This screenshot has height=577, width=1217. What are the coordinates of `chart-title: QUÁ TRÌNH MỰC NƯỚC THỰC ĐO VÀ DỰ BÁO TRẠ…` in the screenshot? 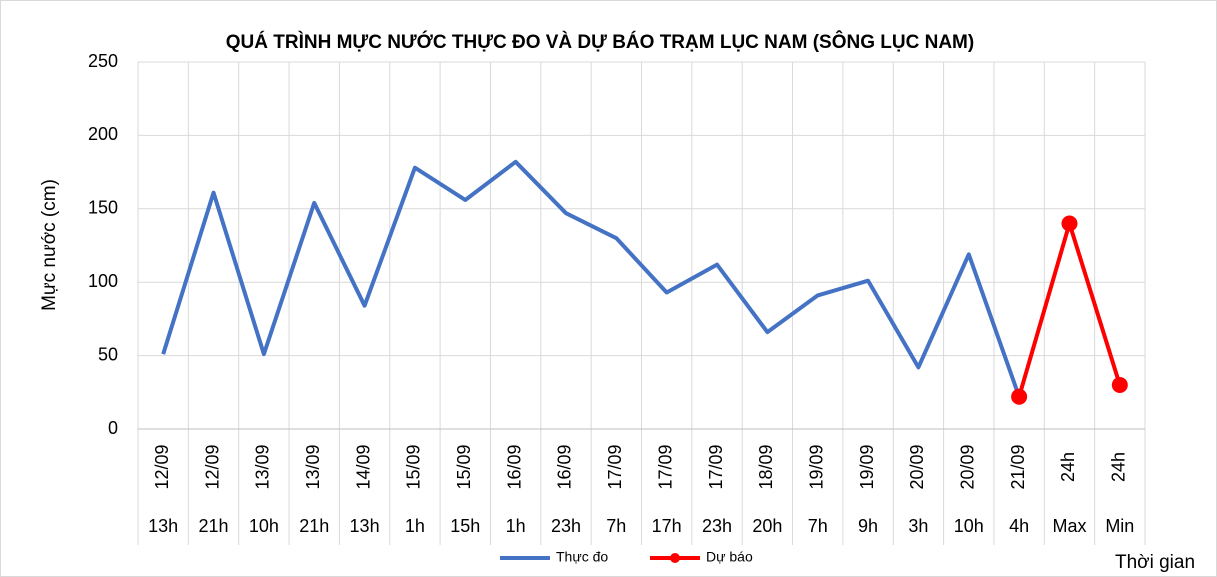 It's located at (600, 42).